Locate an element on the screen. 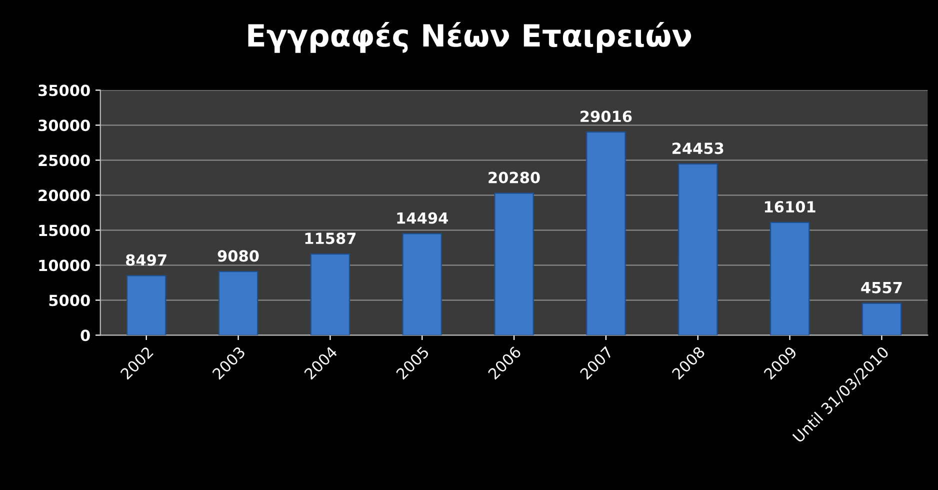 The height and width of the screenshot is (490, 938). y-tick-label: 5000 is located at coordinates (69, 300).